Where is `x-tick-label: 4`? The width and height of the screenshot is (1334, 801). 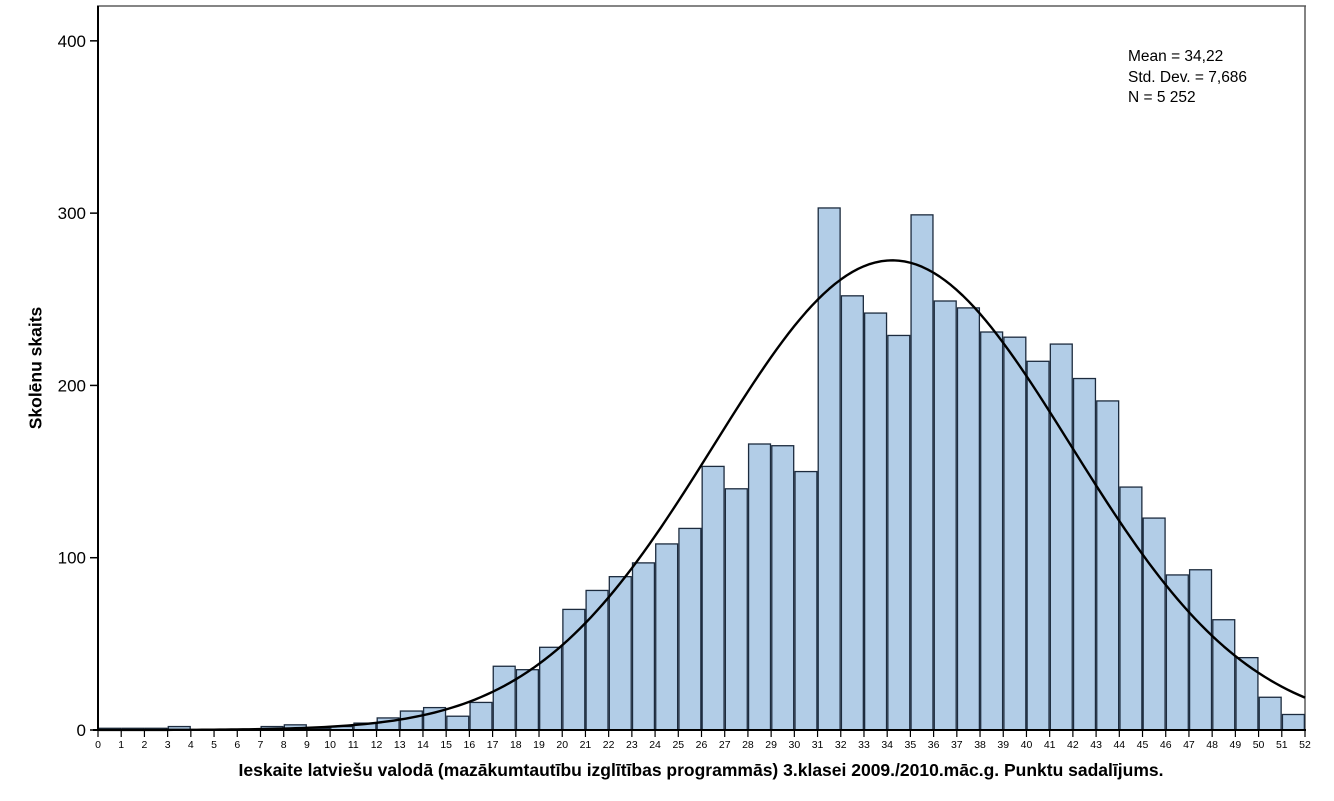
x-tick-label: 4 is located at coordinates (191, 745).